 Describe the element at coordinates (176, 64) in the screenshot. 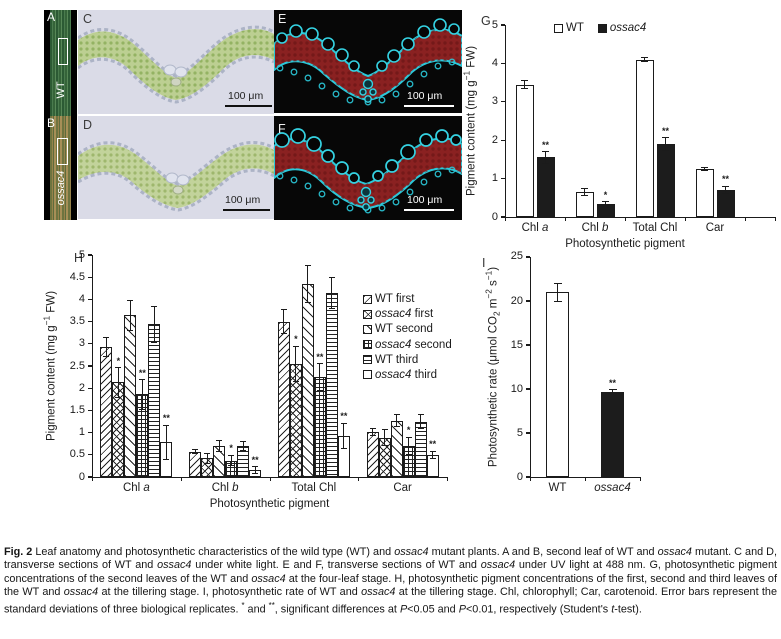

I see `wt-white-light-section-image` at that location.